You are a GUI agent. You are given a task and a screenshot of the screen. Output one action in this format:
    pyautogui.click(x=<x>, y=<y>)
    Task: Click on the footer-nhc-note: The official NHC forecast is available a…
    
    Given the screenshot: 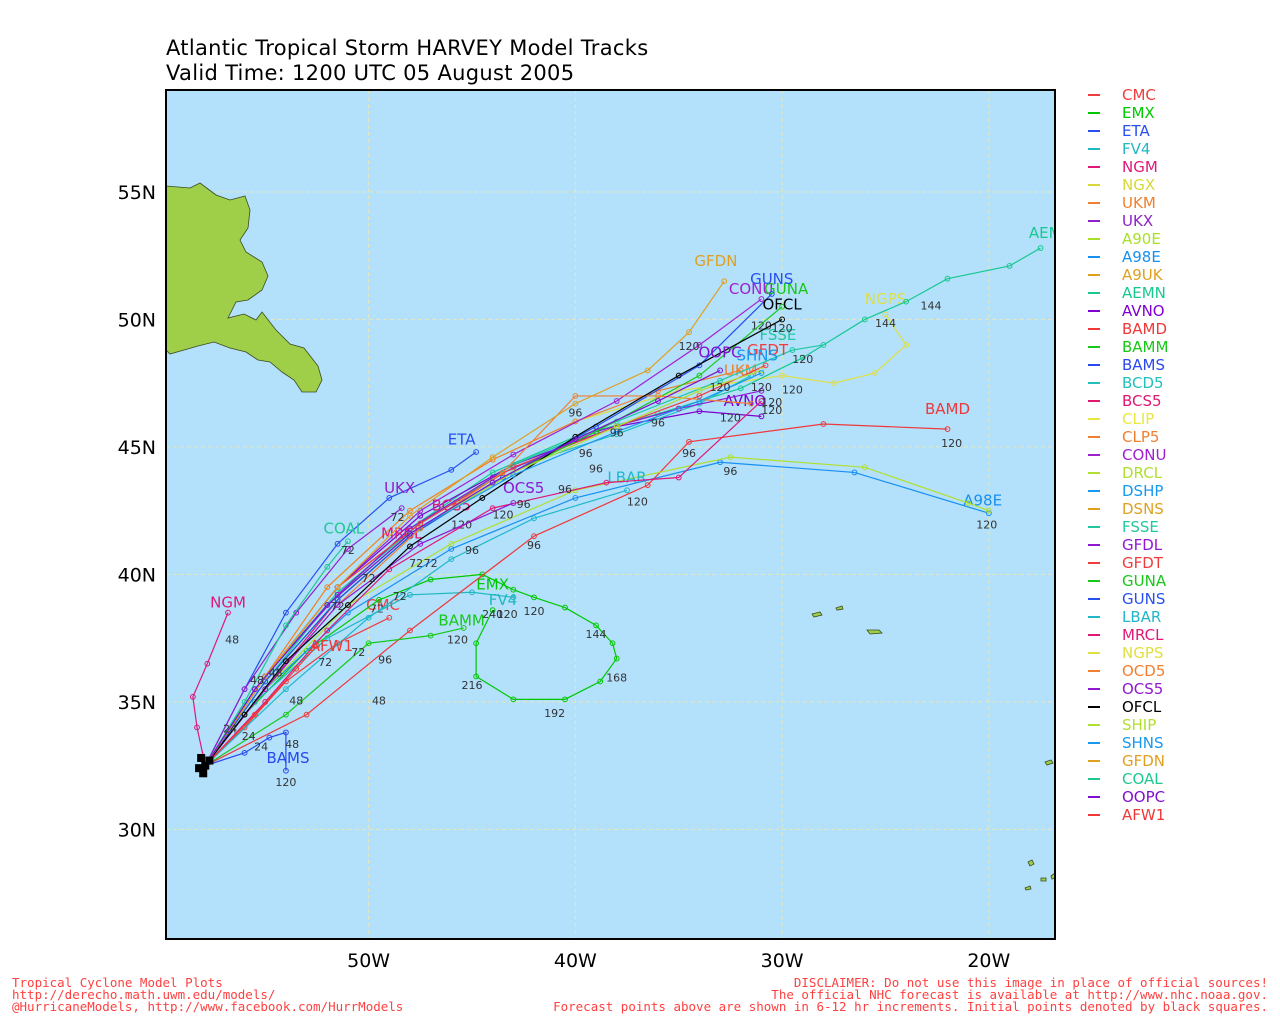 What is the action you would take?
    pyautogui.click(x=1019, y=994)
    